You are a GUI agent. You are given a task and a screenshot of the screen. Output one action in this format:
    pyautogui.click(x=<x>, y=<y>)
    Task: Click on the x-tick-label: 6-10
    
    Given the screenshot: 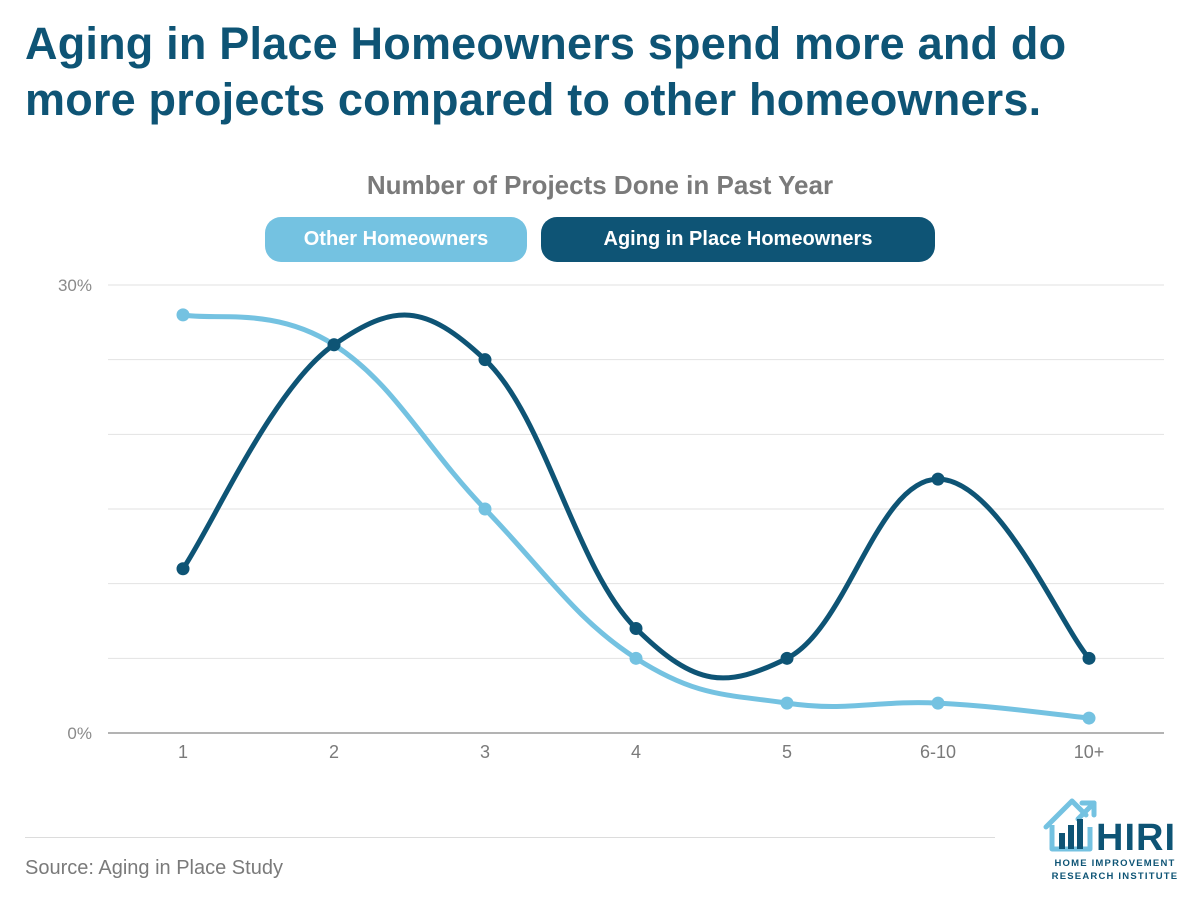 What is the action you would take?
    pyautogui.click(x=938, y=752)
    